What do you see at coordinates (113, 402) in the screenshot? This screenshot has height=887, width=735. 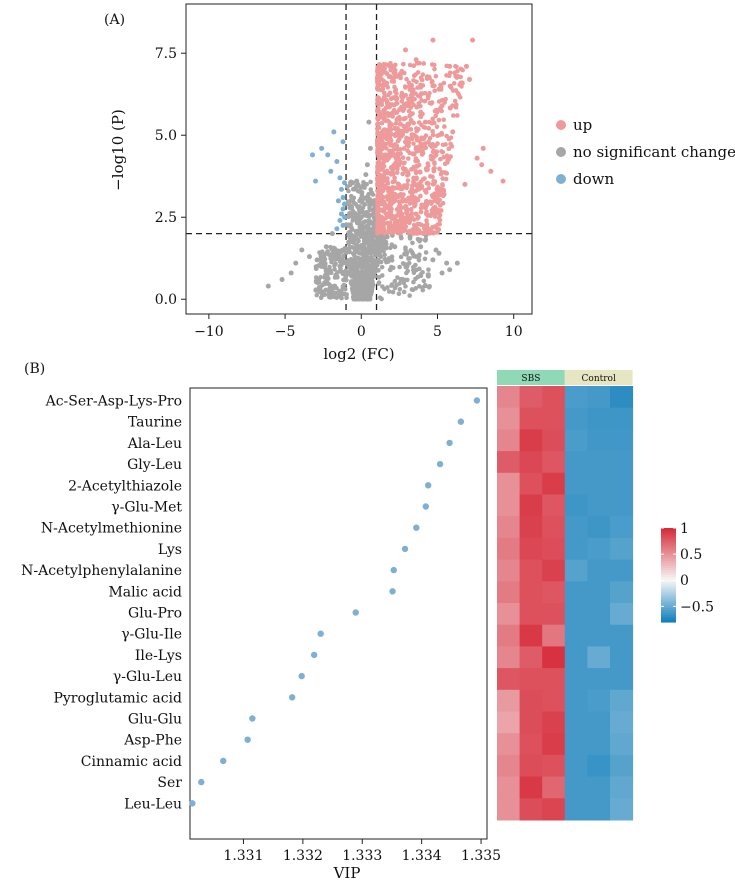 I see `vip-category-label: Ac-Ser-Asp-Lys-Pro` at bounding box center [113, 402].